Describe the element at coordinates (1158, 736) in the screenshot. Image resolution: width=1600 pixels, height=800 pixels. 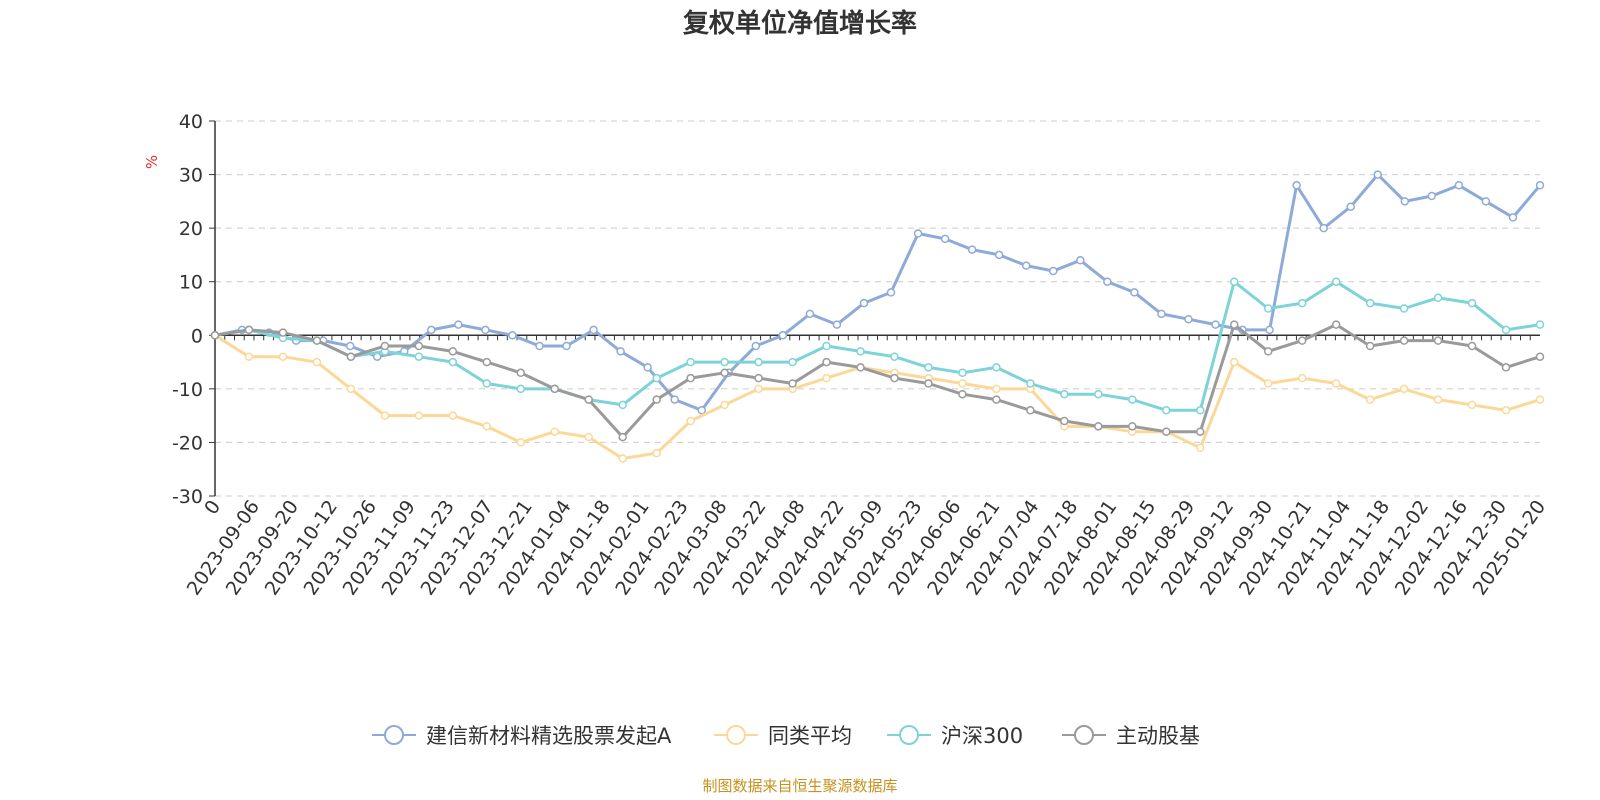
I see `legend-label: 主动股基` at that location.